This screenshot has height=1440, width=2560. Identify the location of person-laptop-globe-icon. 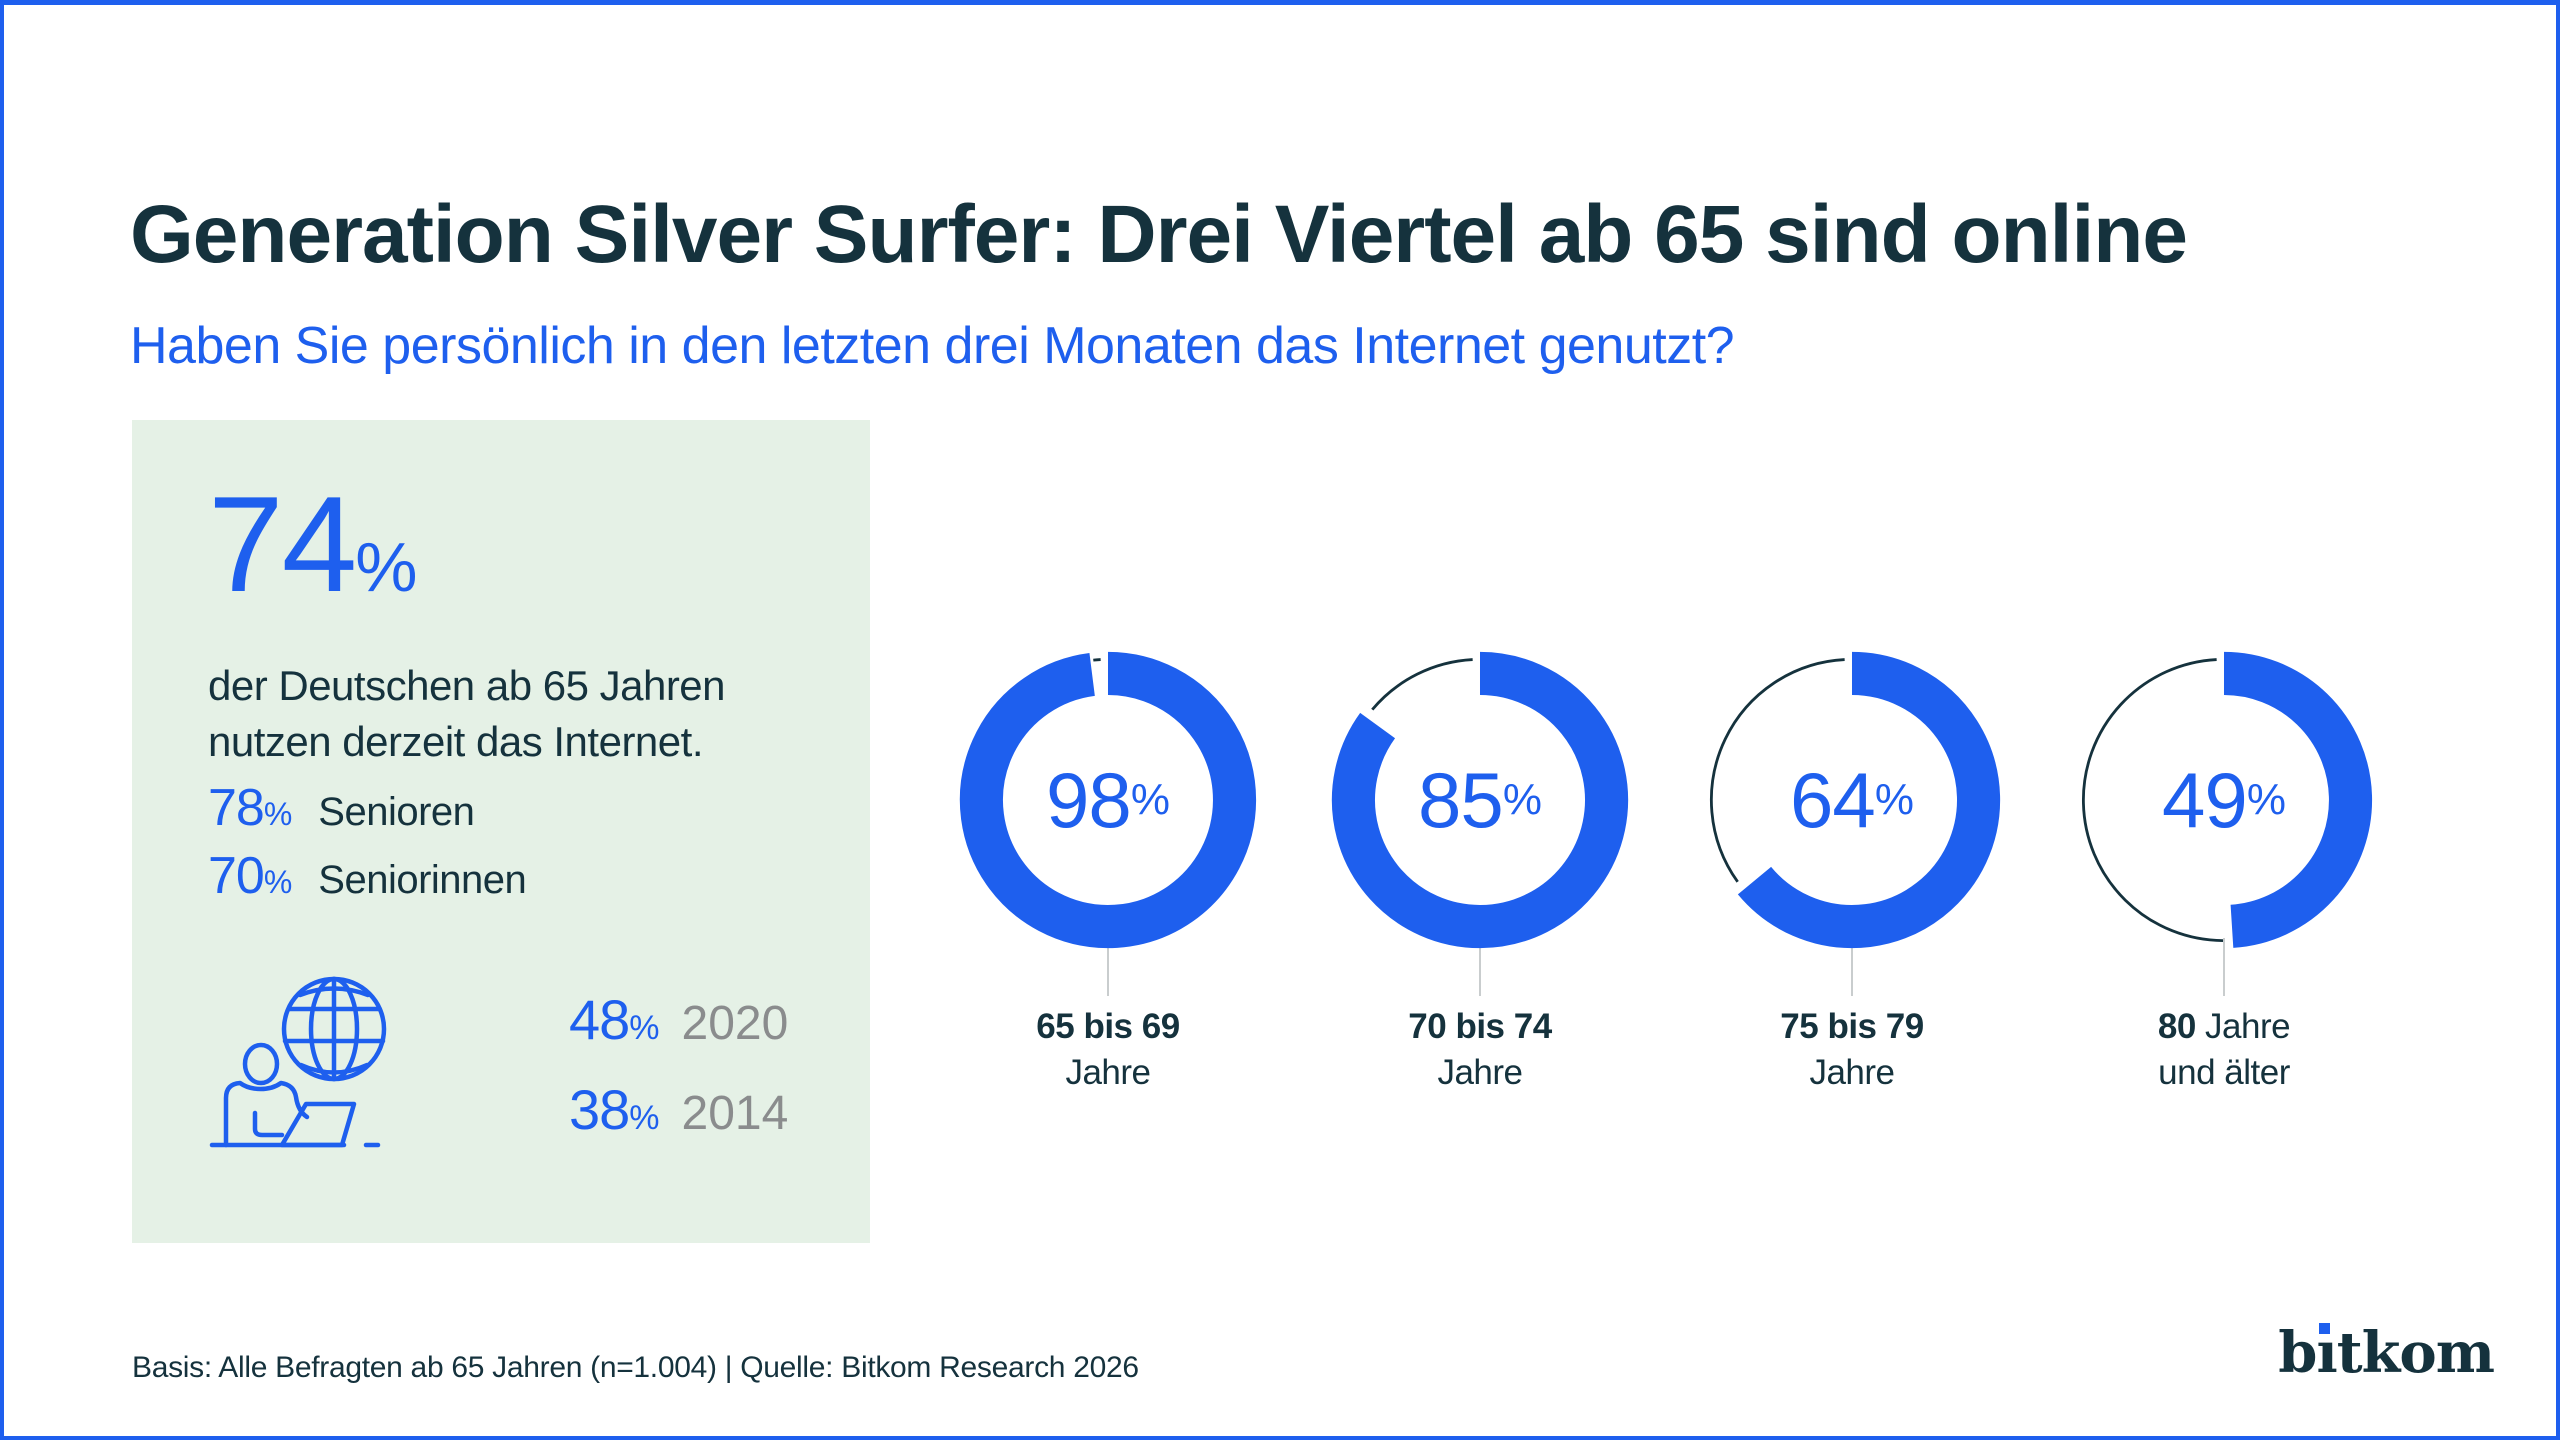
(298, 1062).